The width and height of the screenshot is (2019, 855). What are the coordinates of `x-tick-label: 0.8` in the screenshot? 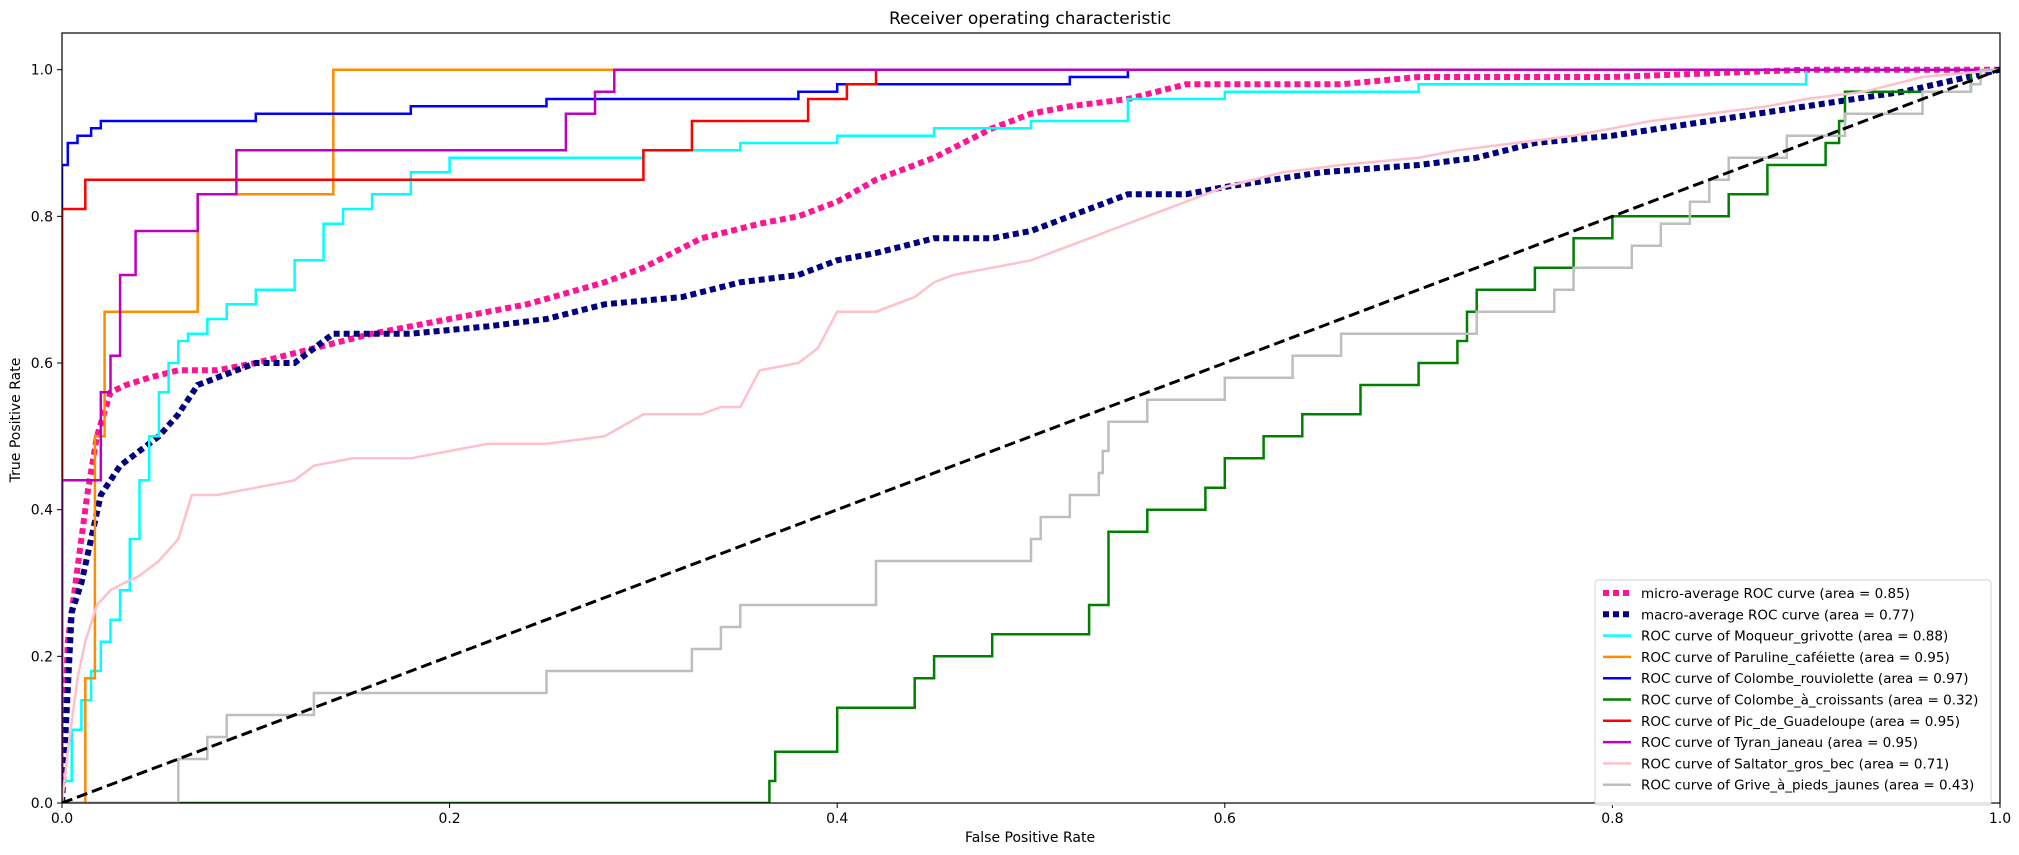 It's located at (1612, 819).